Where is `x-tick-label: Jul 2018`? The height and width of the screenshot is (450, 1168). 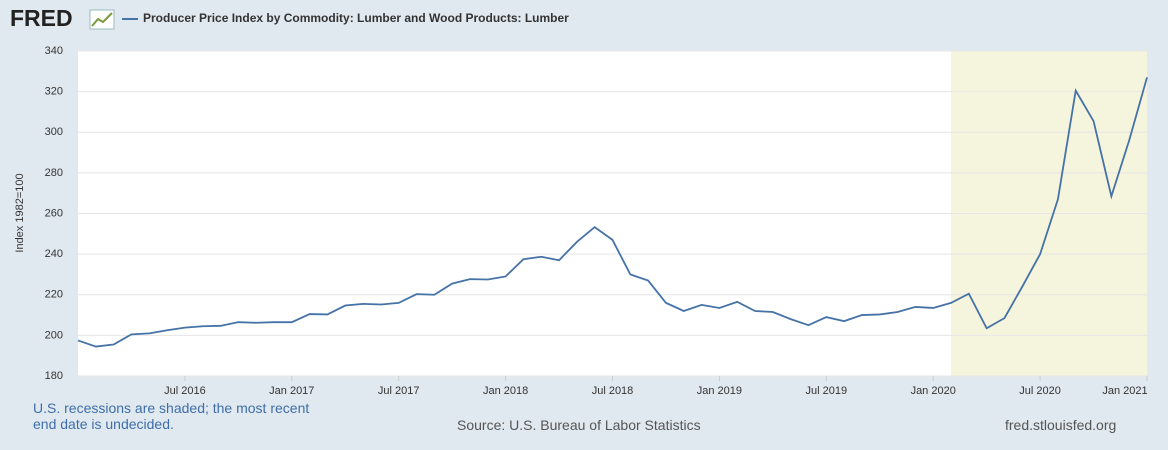
x-tick-label: Jul 2018 is located at coordinates (613, 391).